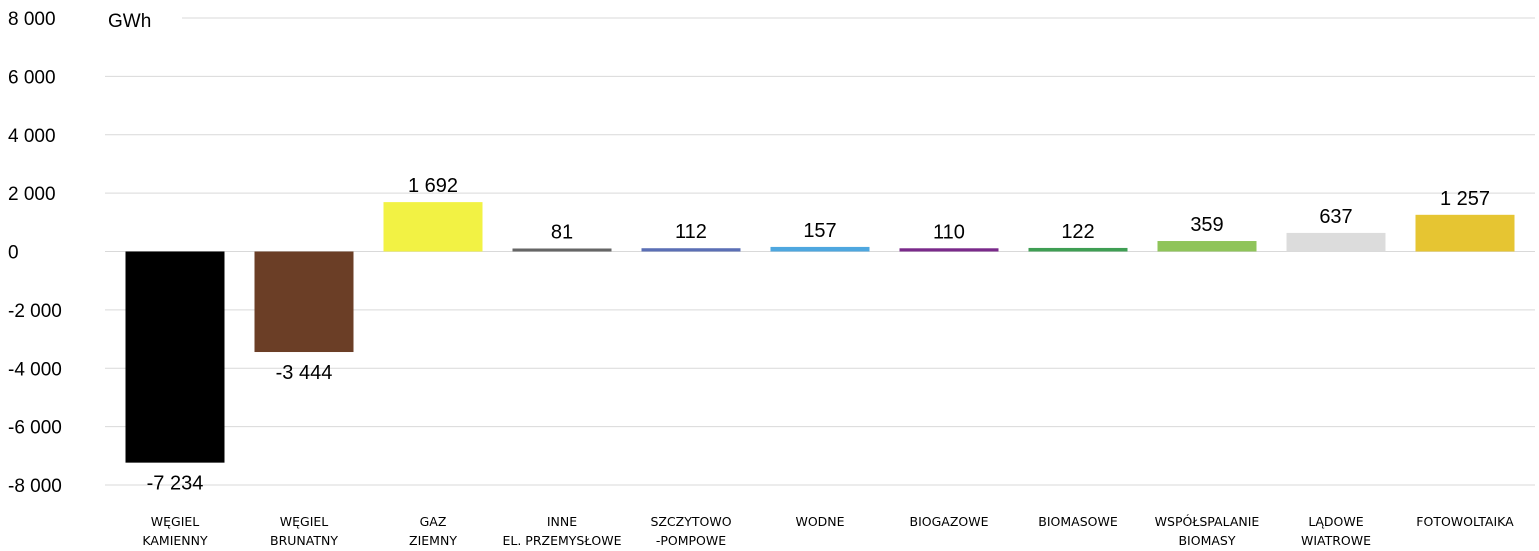 The image size is (1539, 551). I want to click on data-label: 157, so click(819, 231).